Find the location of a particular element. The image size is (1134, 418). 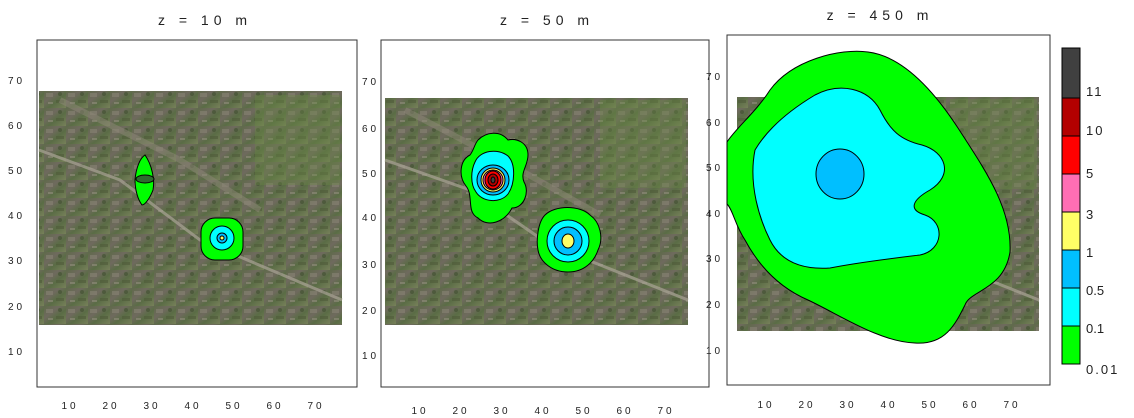

panel-3-xticks: 10 20 30 40 50 60 70 is located at coordinates (888, 405).